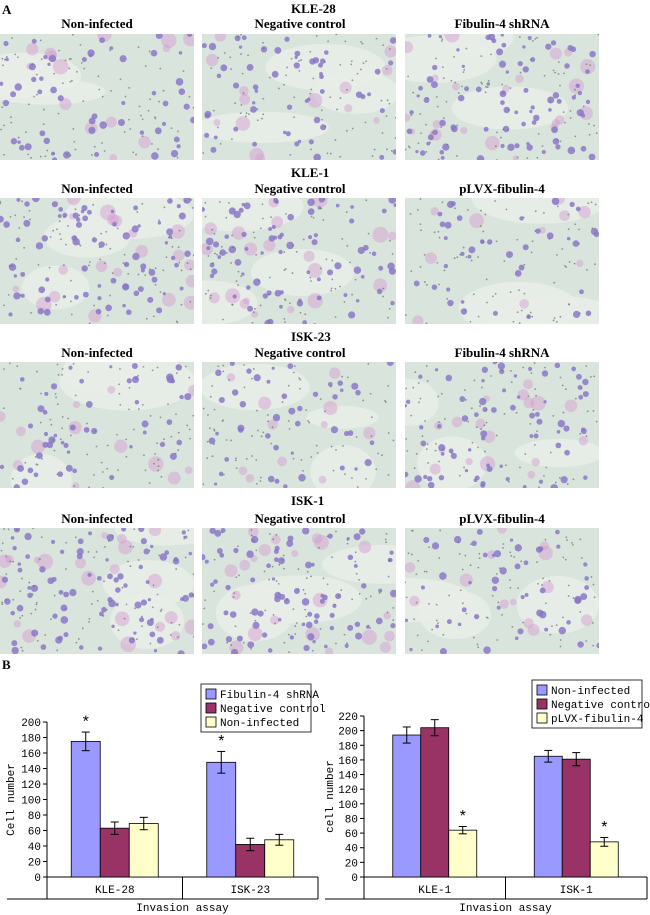 Image resolution: width=650 pixels, height=915 pixels. Describe the element at coordinates (97, 591) in the screenshot. I see `micrograph-r4c1` at that location.